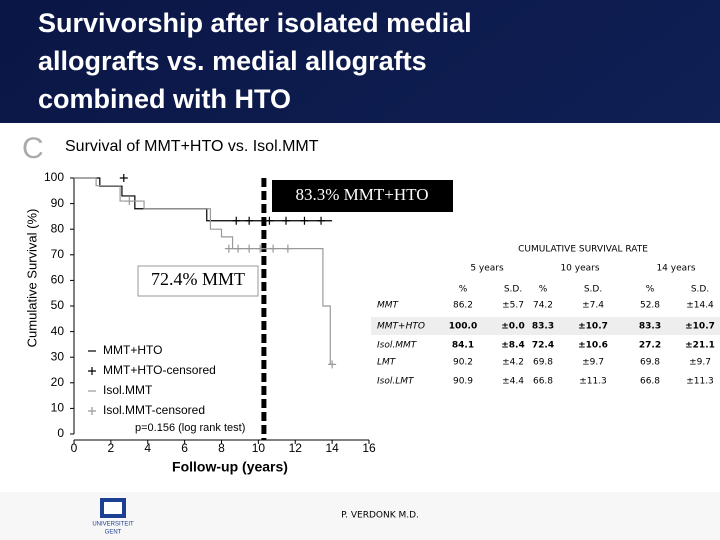  I want to click on y-tick-label: 20, so click(58, 382).